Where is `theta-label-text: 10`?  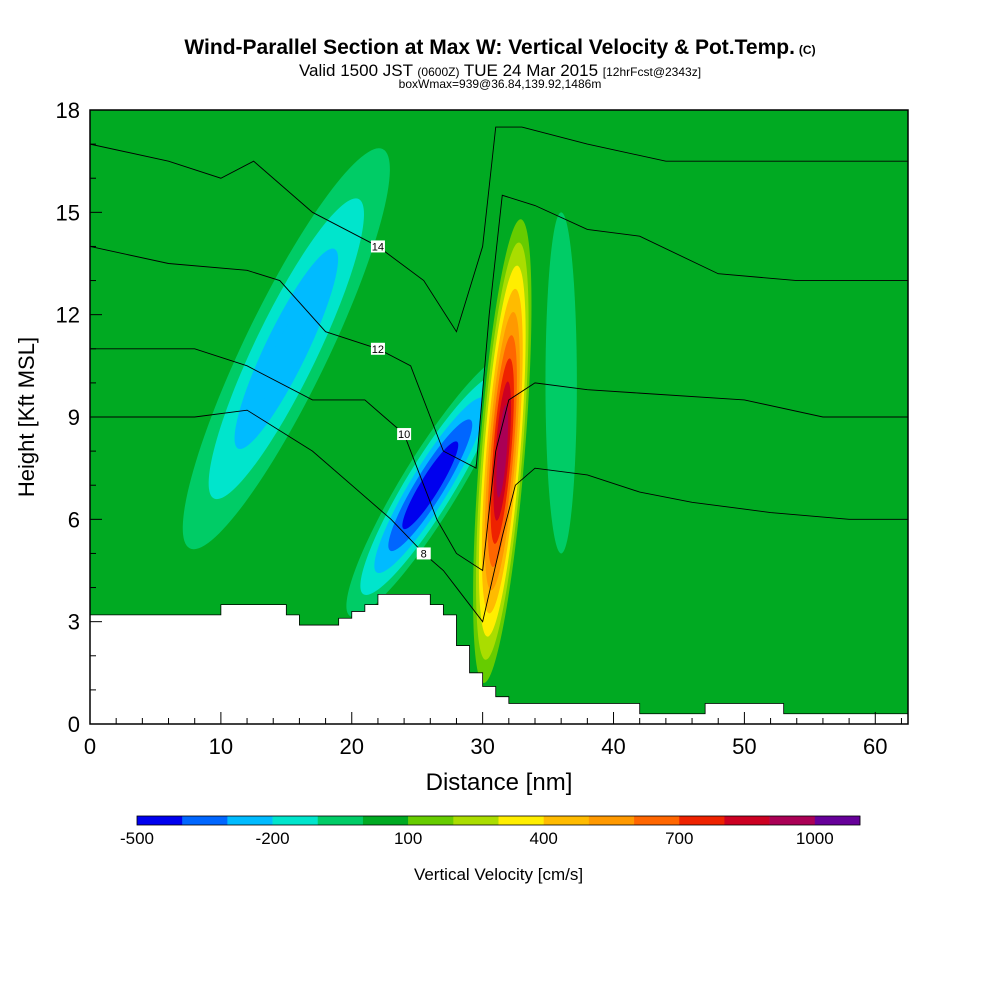 theta-label-text: 10 is located at coordinates (404, 435).